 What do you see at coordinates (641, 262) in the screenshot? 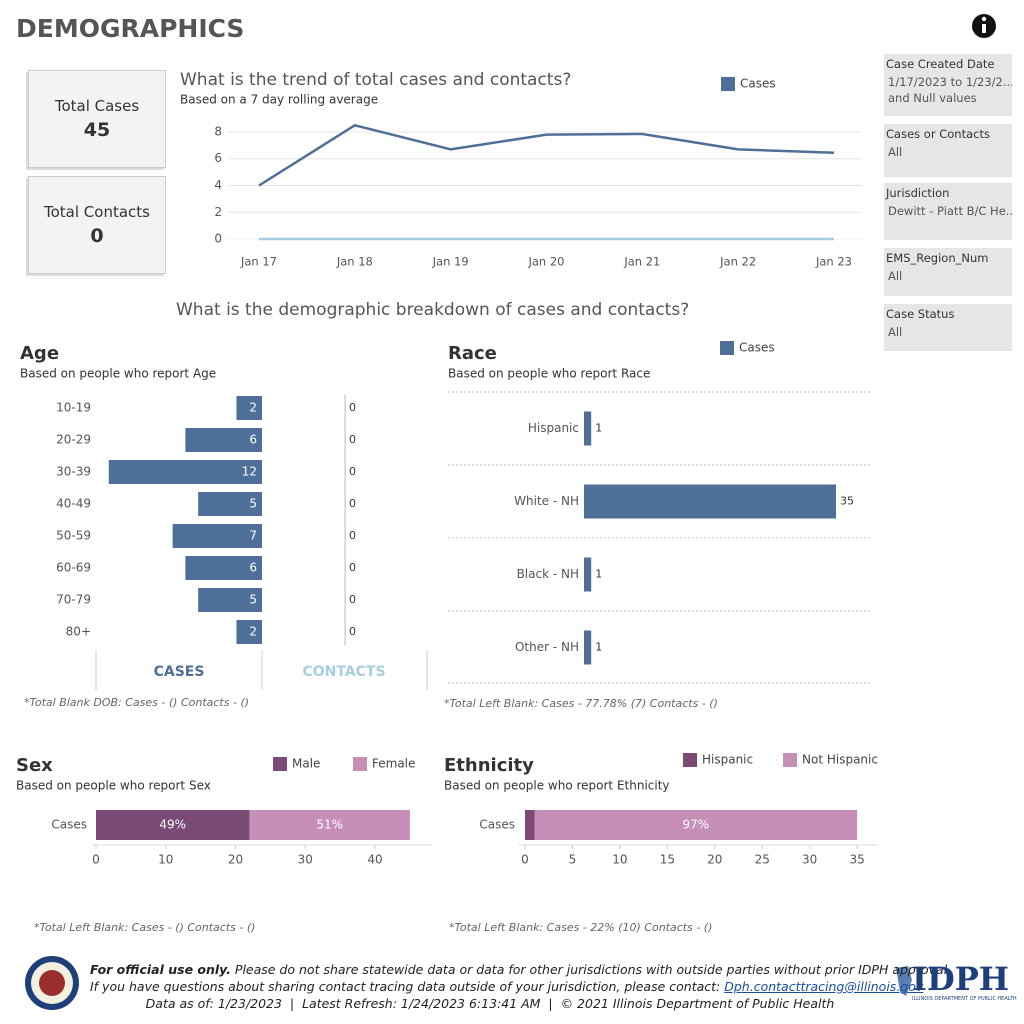
I see `x-tick-label: Jan 21` at bounding box center [641, 262].